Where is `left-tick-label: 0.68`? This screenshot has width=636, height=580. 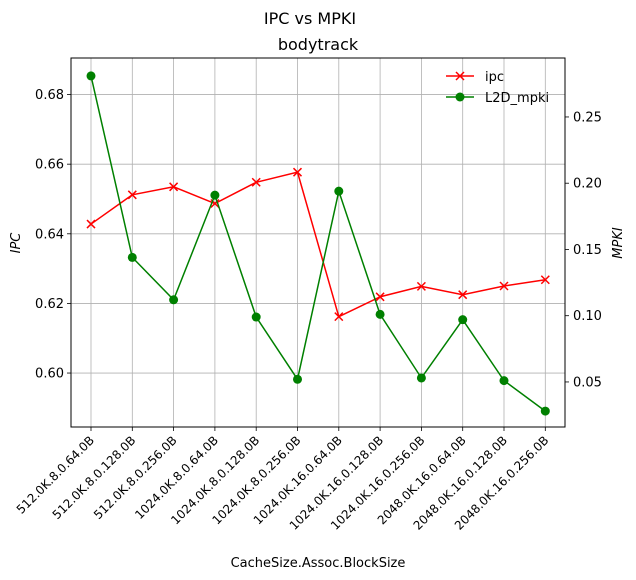 left-tick-label: 0.68 is located at coordinates (49, 95).